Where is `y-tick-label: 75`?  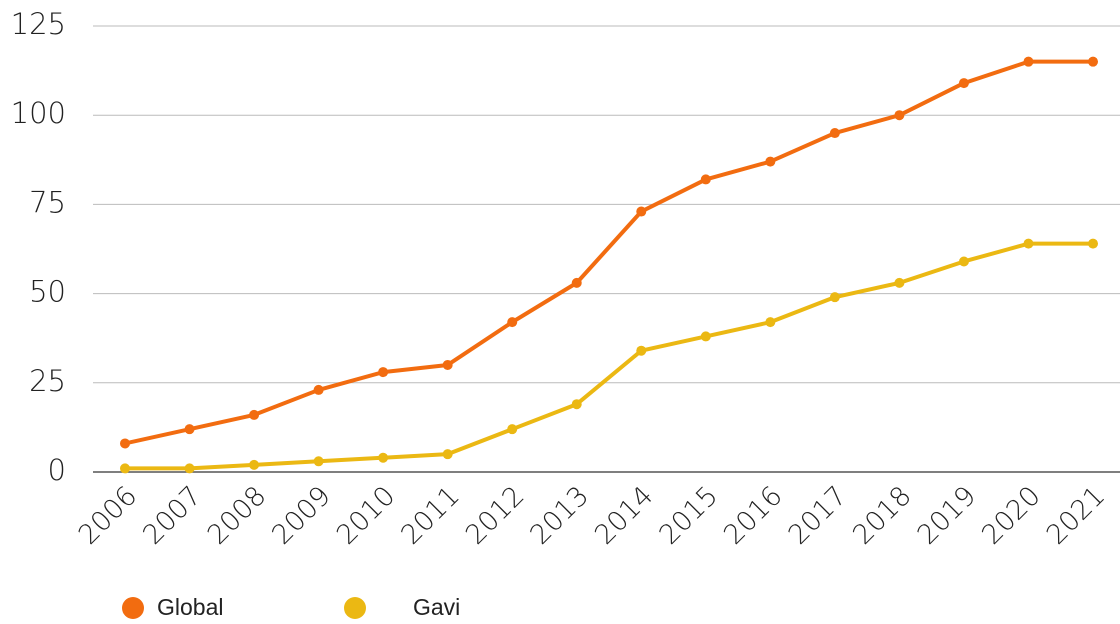 y-tick-label: 75 is located at coordinates (47, 202).